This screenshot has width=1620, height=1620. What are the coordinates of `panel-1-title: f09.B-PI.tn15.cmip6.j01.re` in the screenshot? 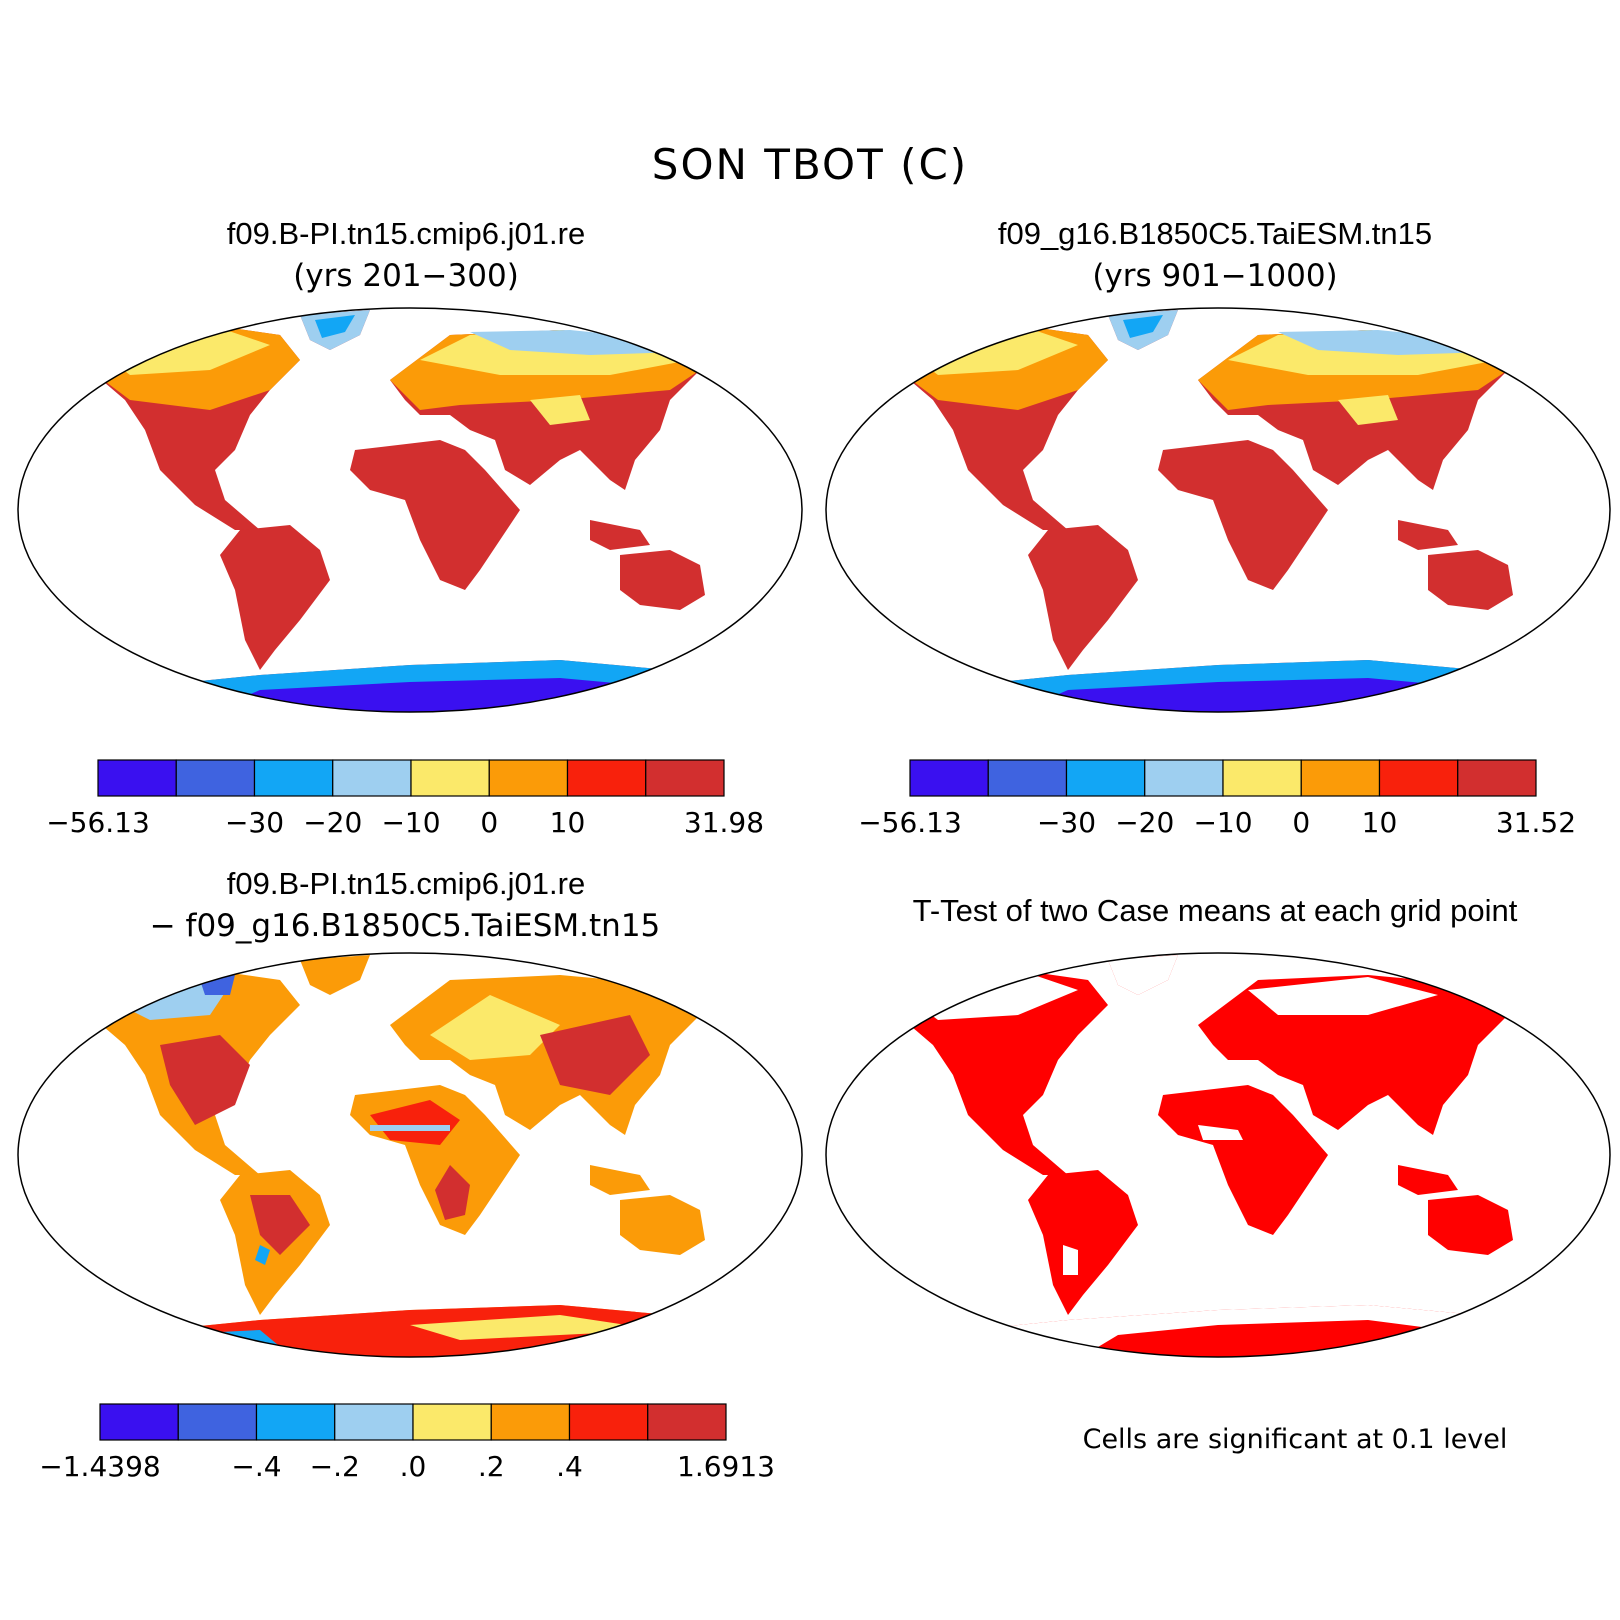 It's located at (406, 233).